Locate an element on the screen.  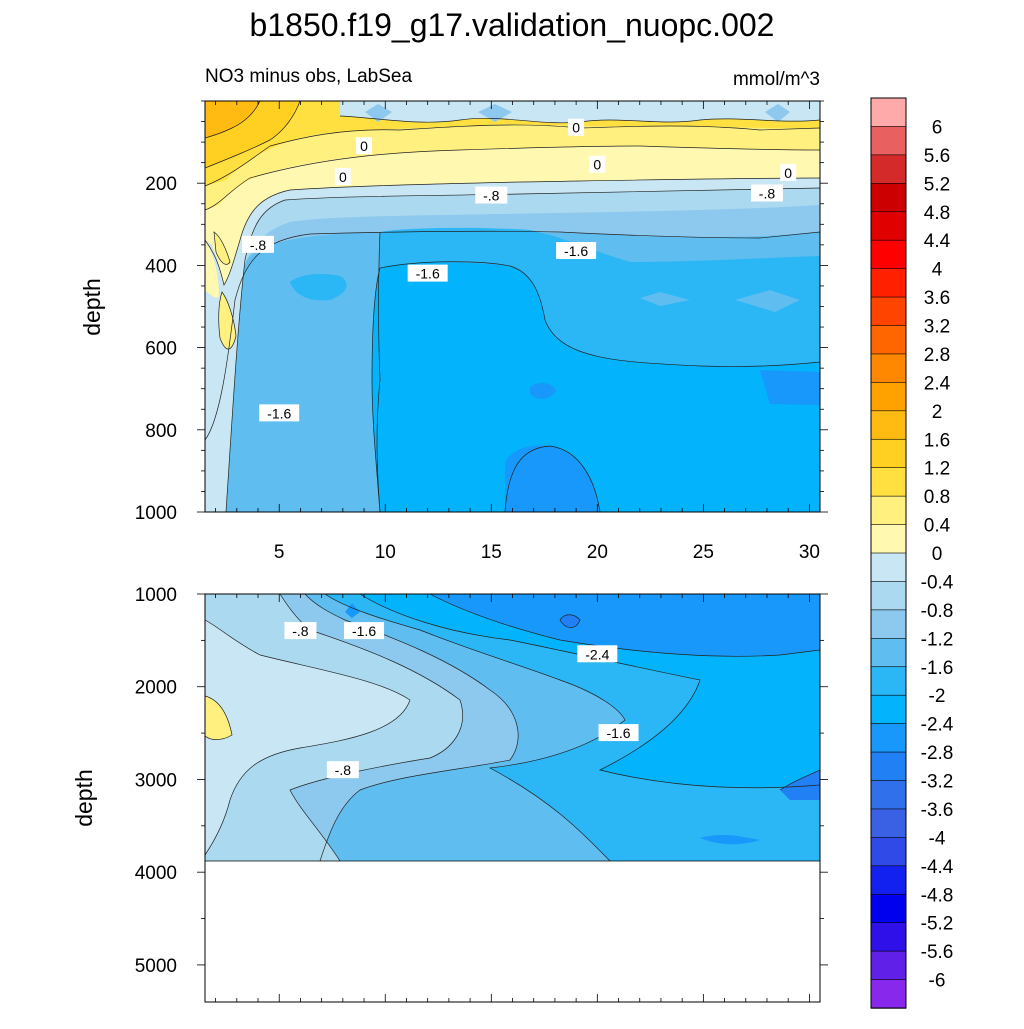
colorbar-label: 1.6 is located at coordinates (937, 440).